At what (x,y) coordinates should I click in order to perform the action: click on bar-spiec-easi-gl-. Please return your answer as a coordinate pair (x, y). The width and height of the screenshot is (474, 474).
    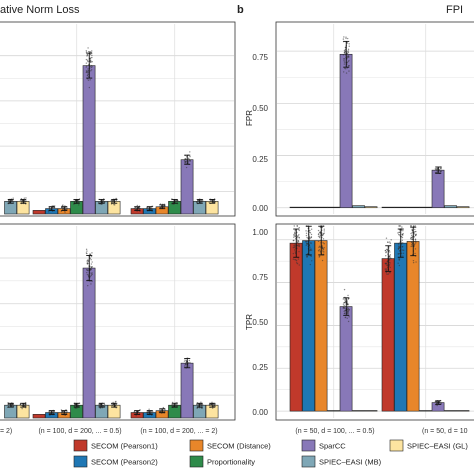
    Looking at the image, I should click on (371, 207).